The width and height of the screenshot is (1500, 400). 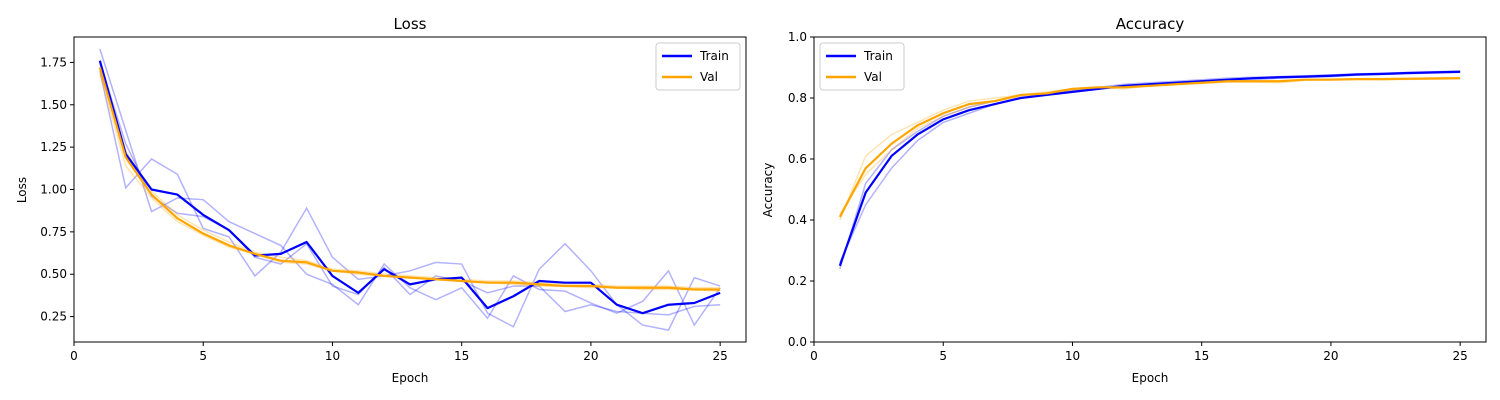 I want to click on loss-title: Loss, so click(x=410, y=24).